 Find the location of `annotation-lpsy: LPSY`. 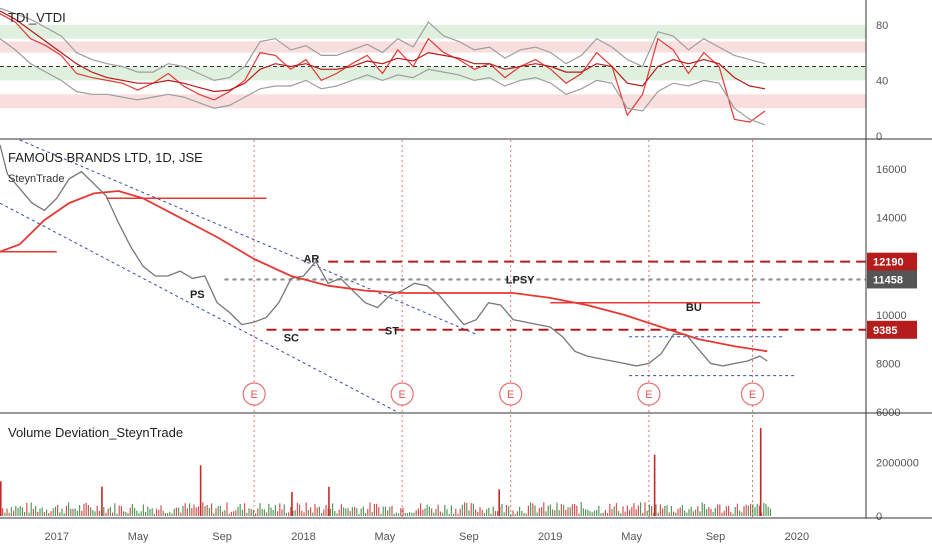

annotation-lpsy: LPSY is located at coordinates (520, 280).